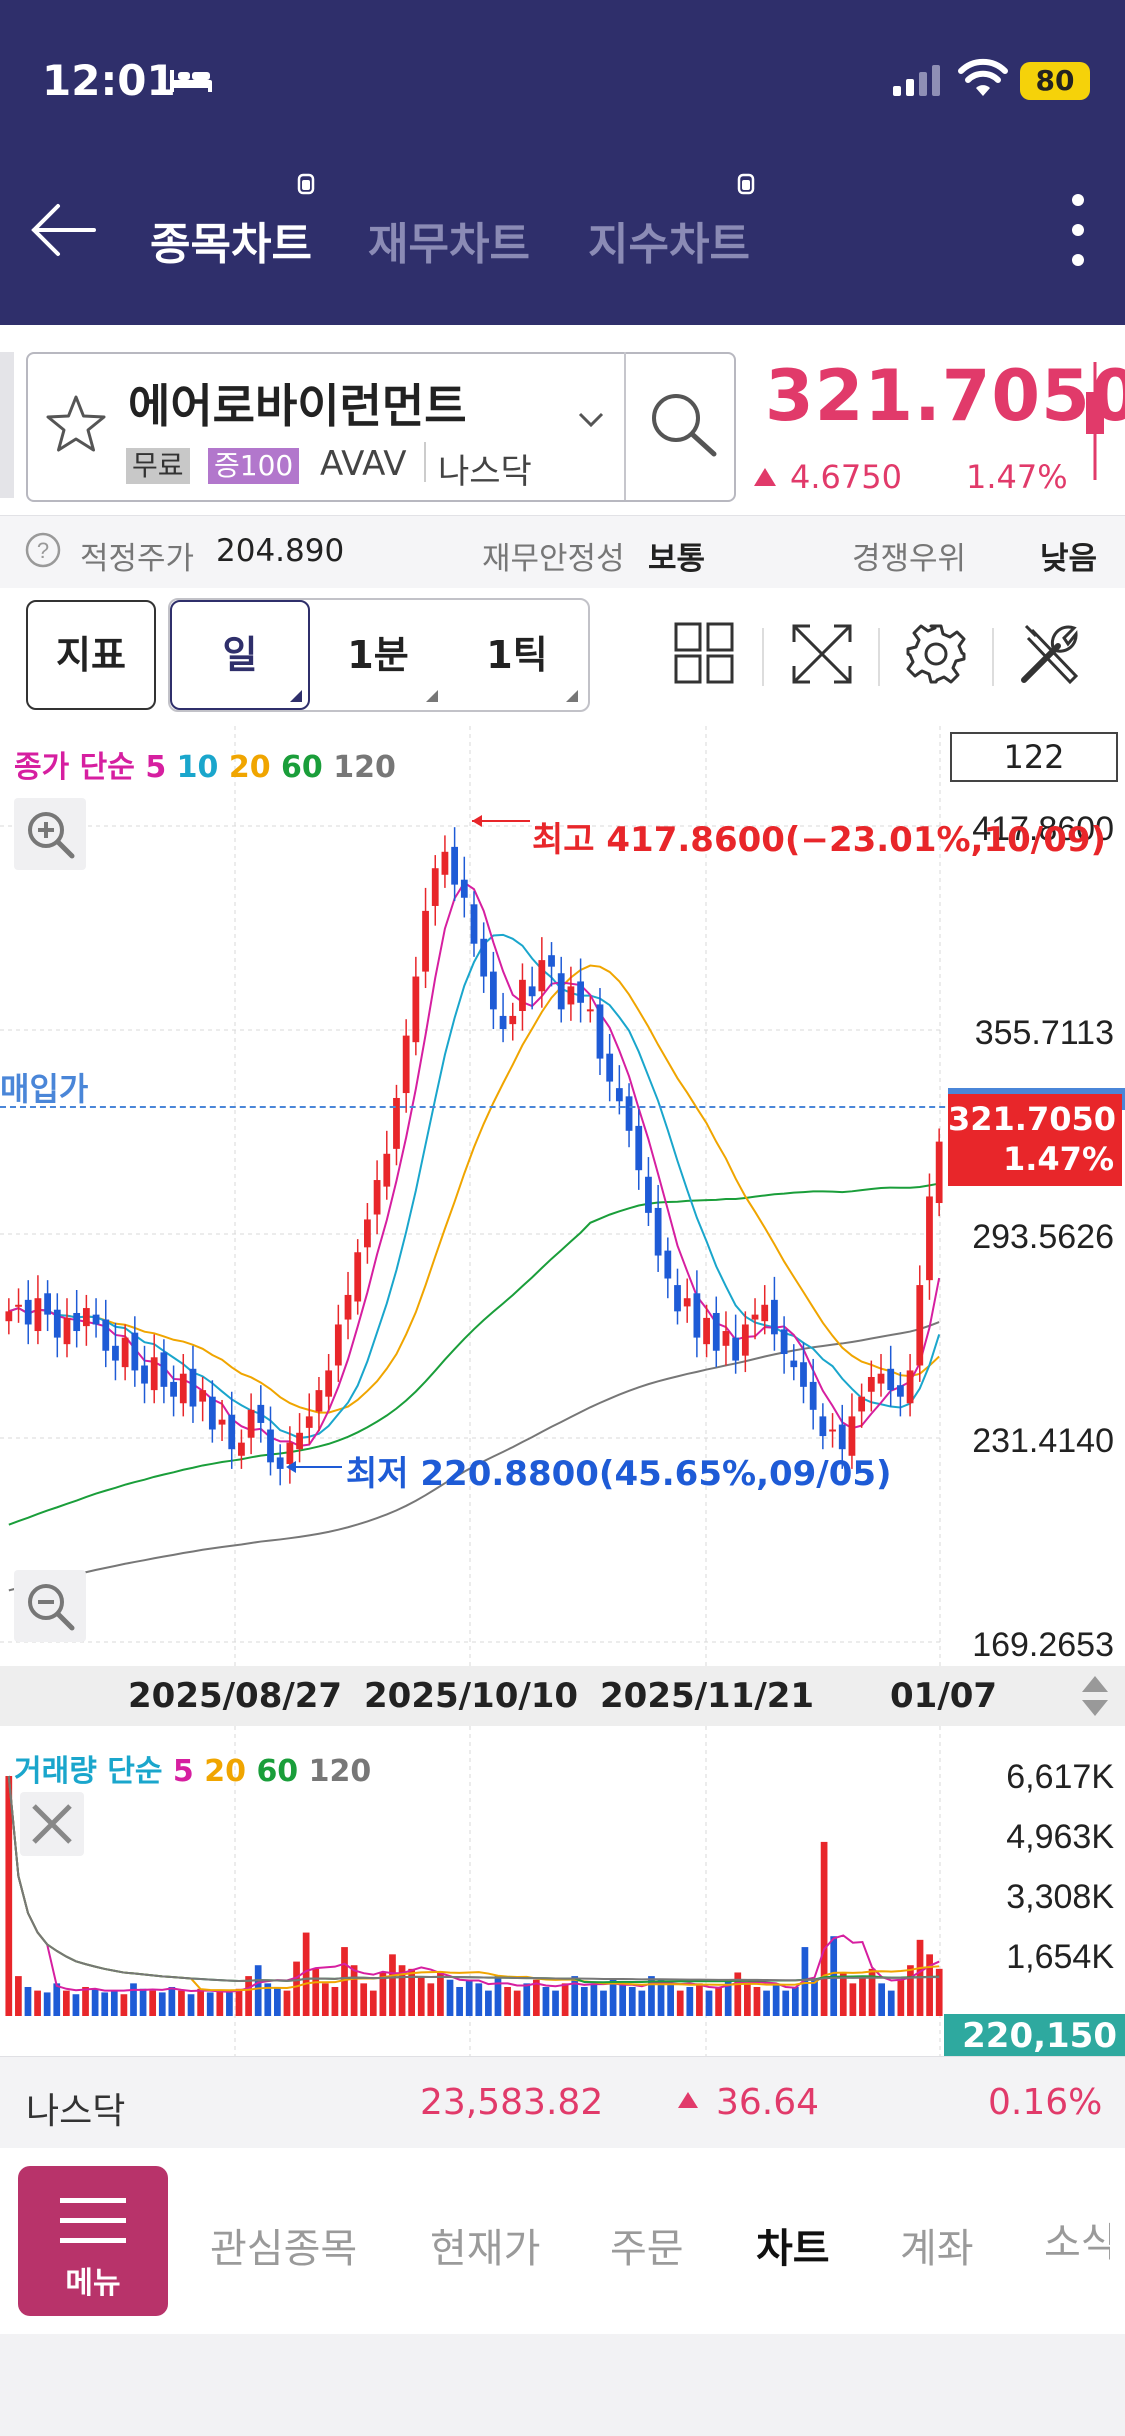 The width and height of the screenshot is (1125, 2436). Describe the element at coordinates (684, 426) in the screenshot. I see `search-icon` at that location.